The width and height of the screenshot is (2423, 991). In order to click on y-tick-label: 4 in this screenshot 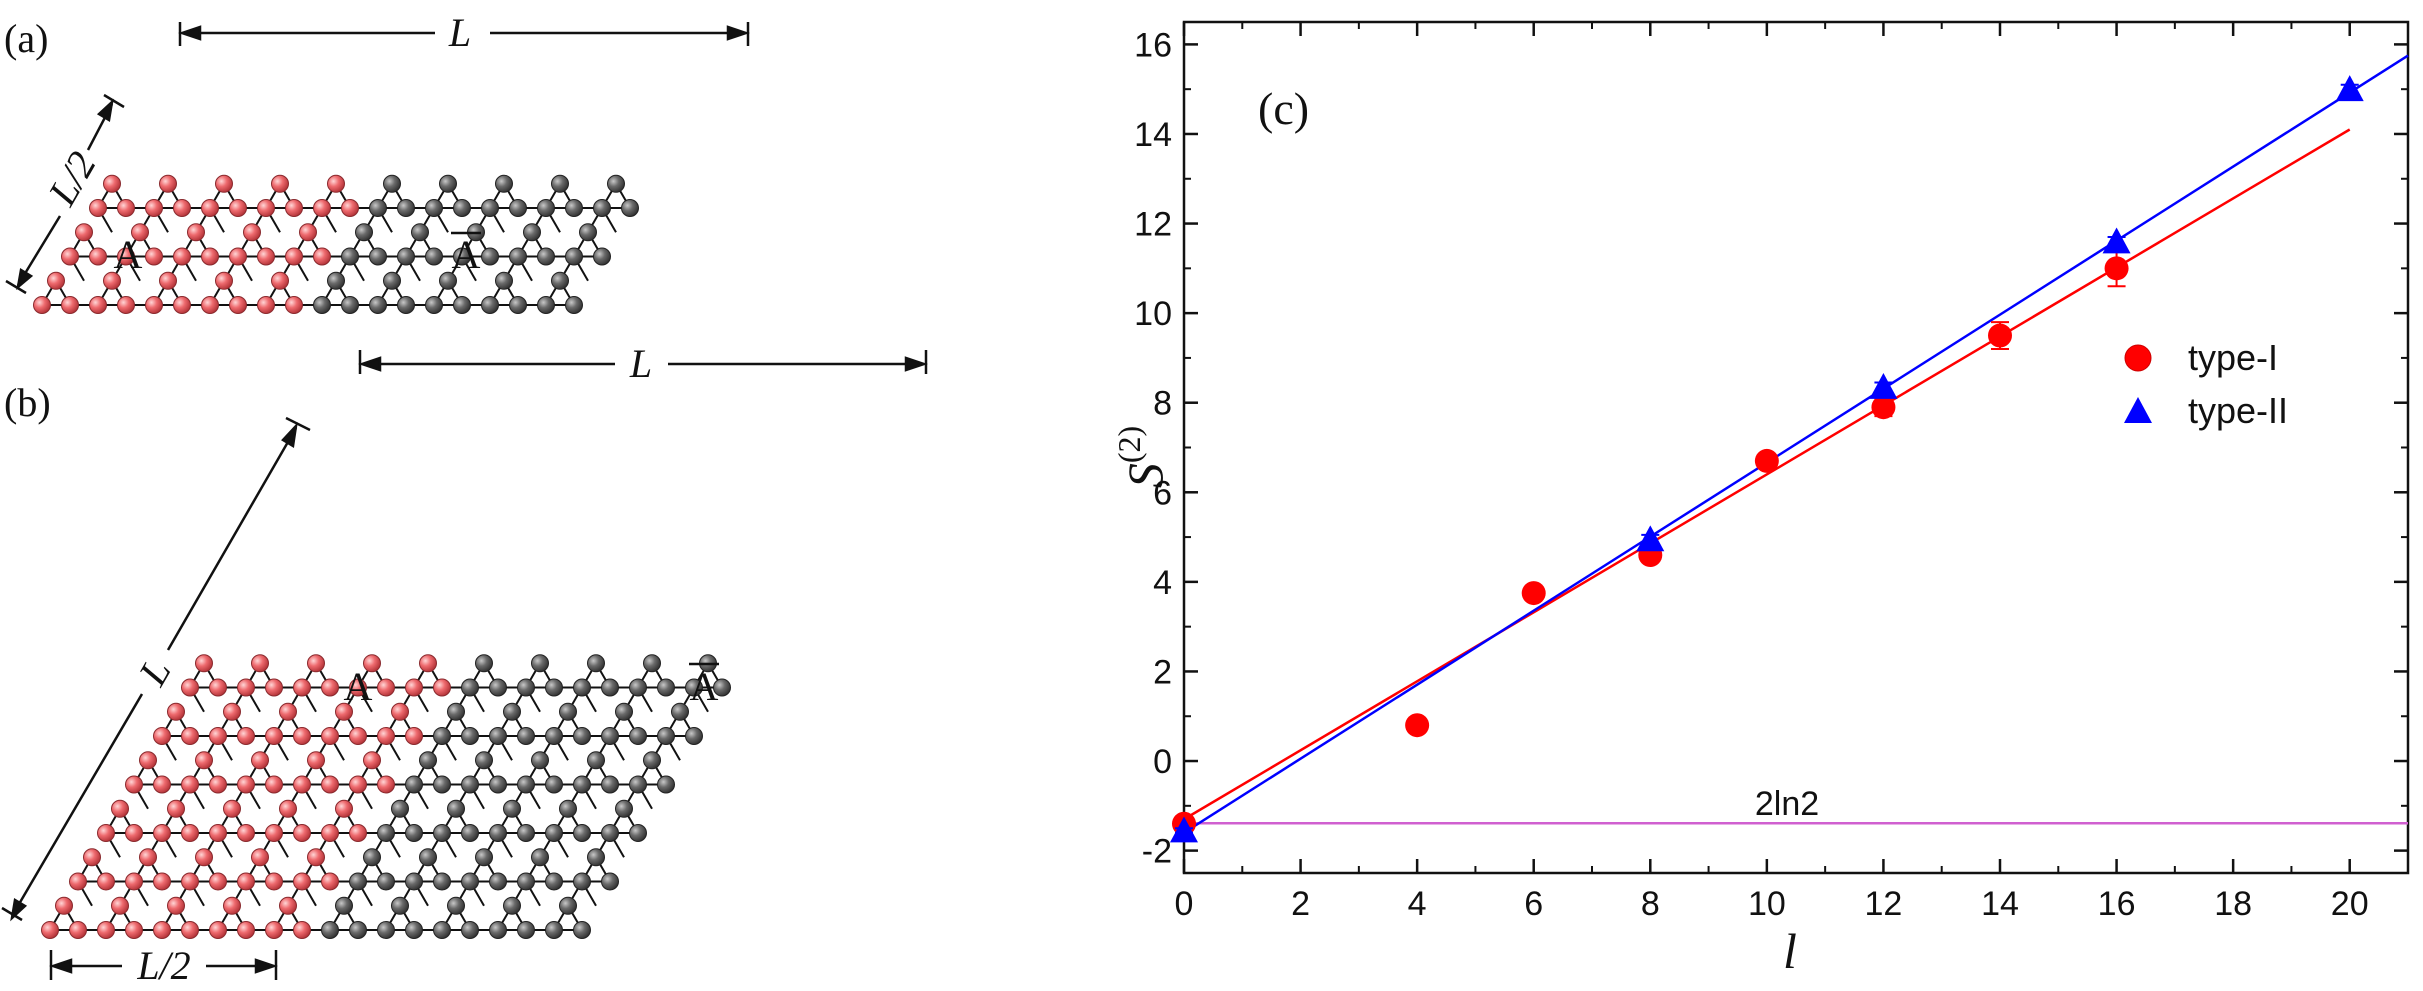, I will do `click(1162, 583)`.